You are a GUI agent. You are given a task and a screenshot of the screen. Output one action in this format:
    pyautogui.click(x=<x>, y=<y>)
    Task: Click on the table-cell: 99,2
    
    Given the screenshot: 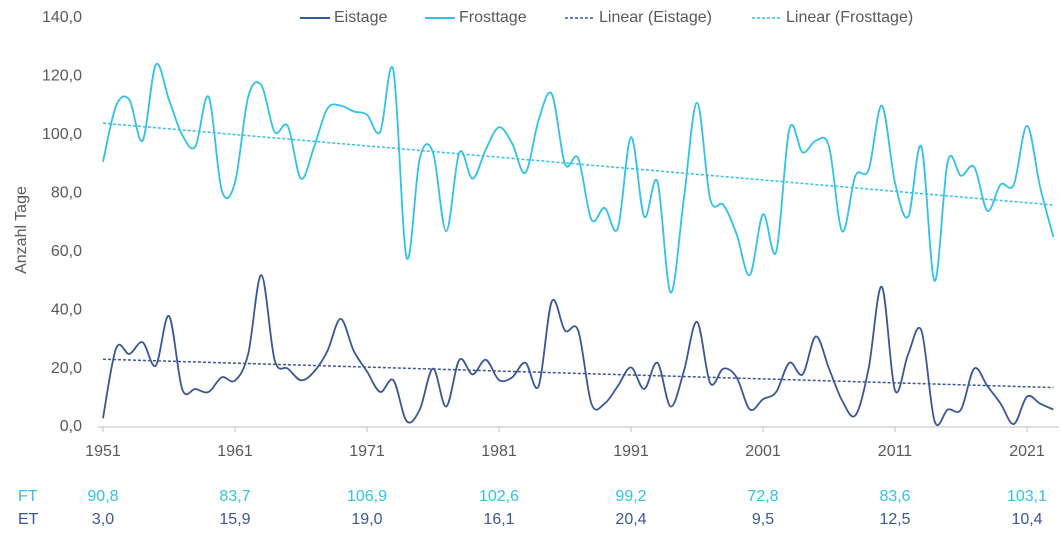 What is the action you would take?
    pyautogui.click(x=630, y=496)
    